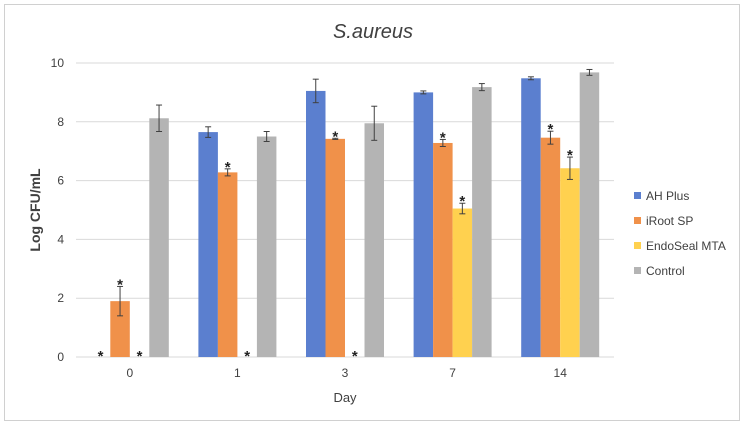  What do you see at coordinates (60, 181) in the screenshot?
I see `y-tick-label: 6` at bounding box center [60, 181].